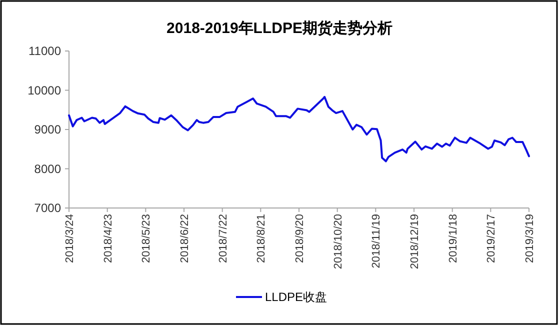  What do you see at coordinates (48, 208) in the screenshot?
I see `y-tick-label: 7000` at bounding box center [48, 208].